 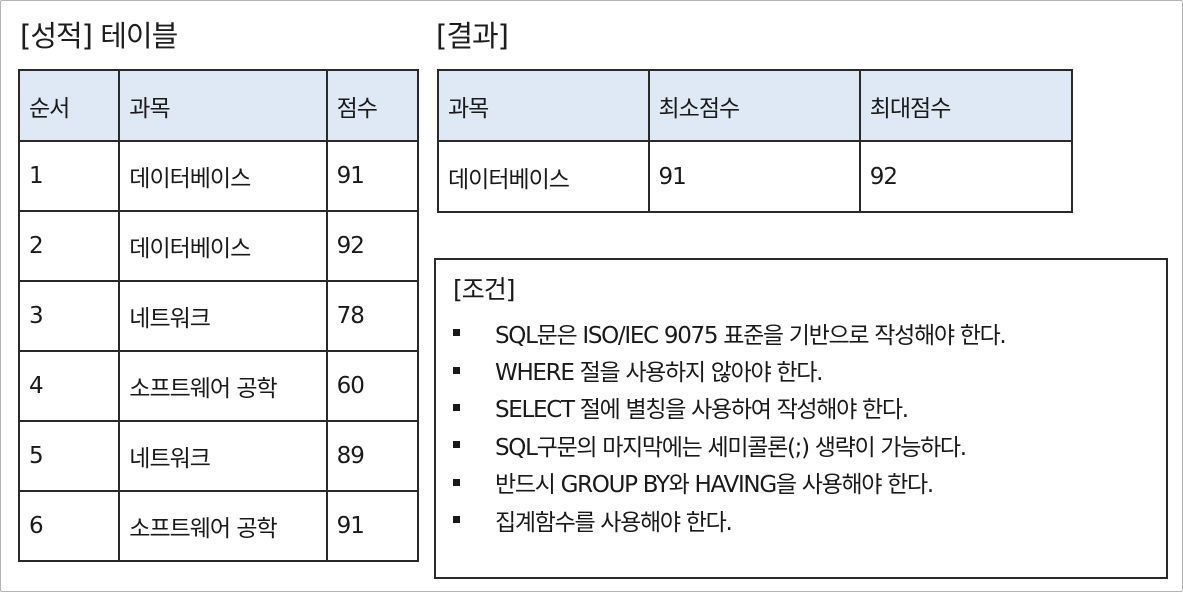 What do you see at coordinates (702, 410) in the screenshot?
I see `condition-text: SELECT 절에 별칭을 사용하여 작성해야 한다.` at bounding box center [702, 410].